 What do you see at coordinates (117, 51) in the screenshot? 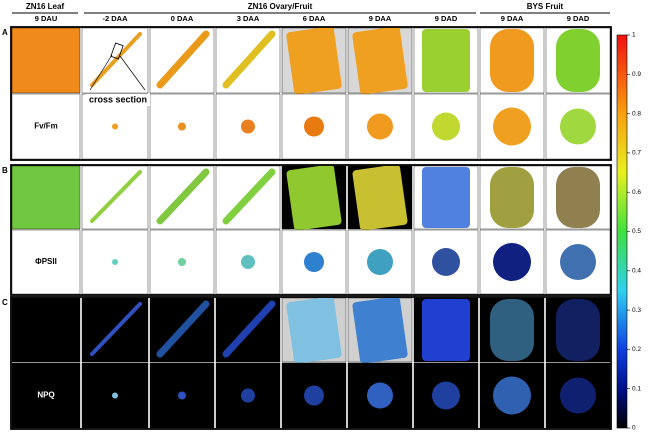
I see `annotation-box` at bounding box center [117, 51].